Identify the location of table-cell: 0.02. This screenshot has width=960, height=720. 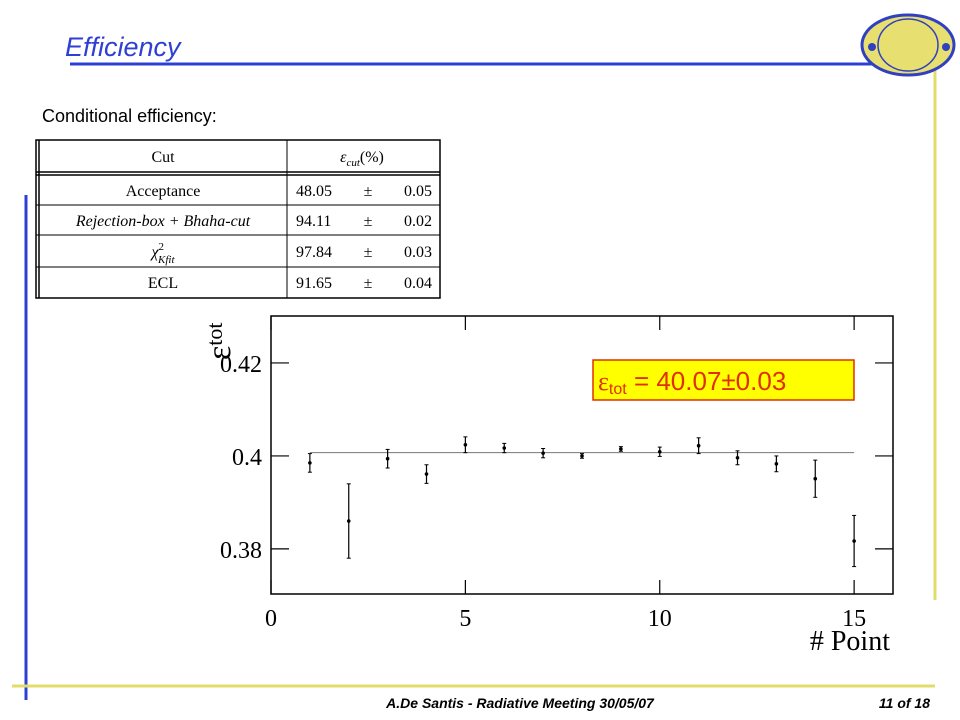
(418, 221).